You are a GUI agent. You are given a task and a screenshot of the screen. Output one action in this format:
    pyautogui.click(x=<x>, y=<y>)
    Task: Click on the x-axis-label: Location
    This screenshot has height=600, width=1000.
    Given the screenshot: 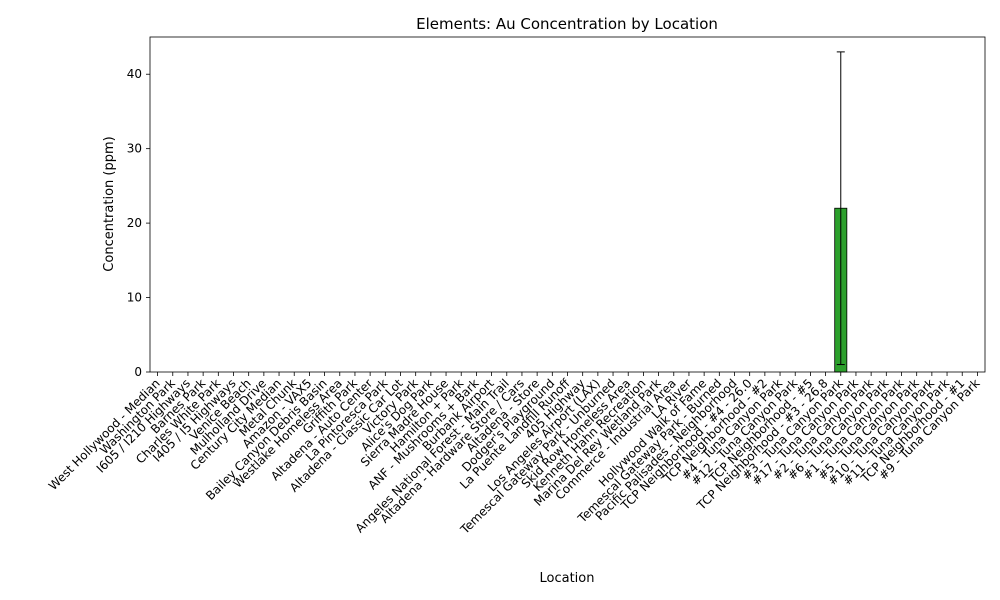 What is the action you would take?
    pyautogui.click(x=567, y=578)
    